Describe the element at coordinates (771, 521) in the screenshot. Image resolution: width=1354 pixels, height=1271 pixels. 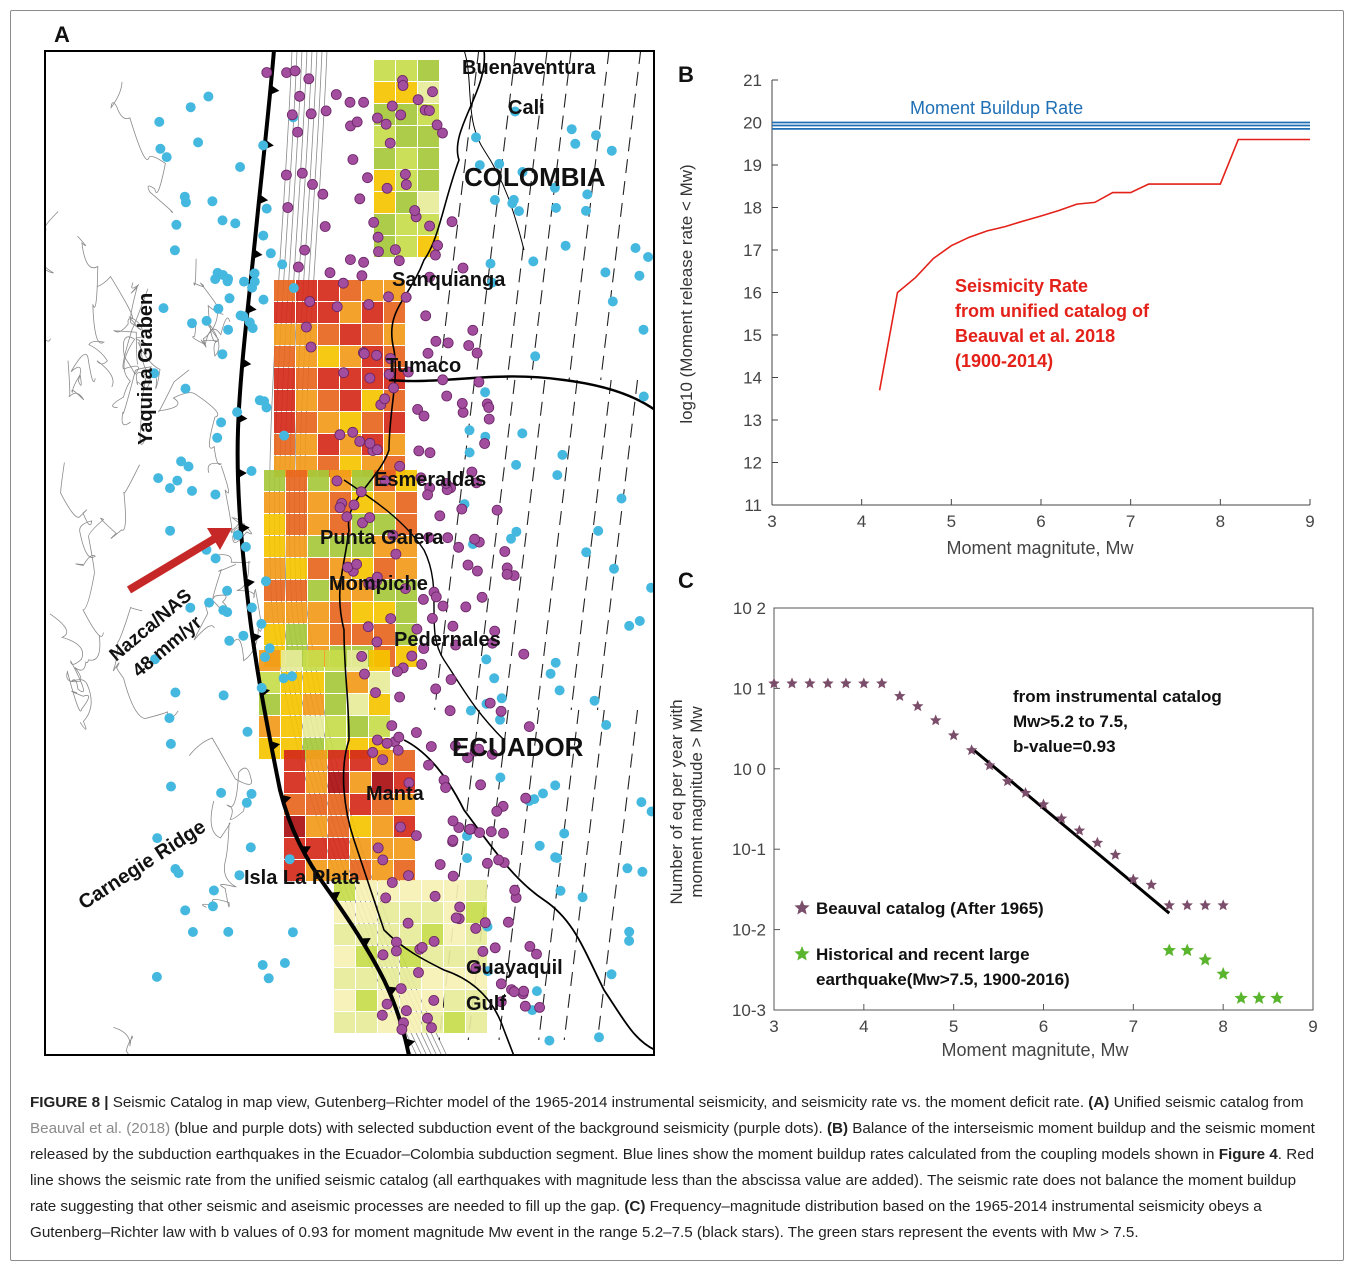
I see `x-tick-label: 3` at that location.